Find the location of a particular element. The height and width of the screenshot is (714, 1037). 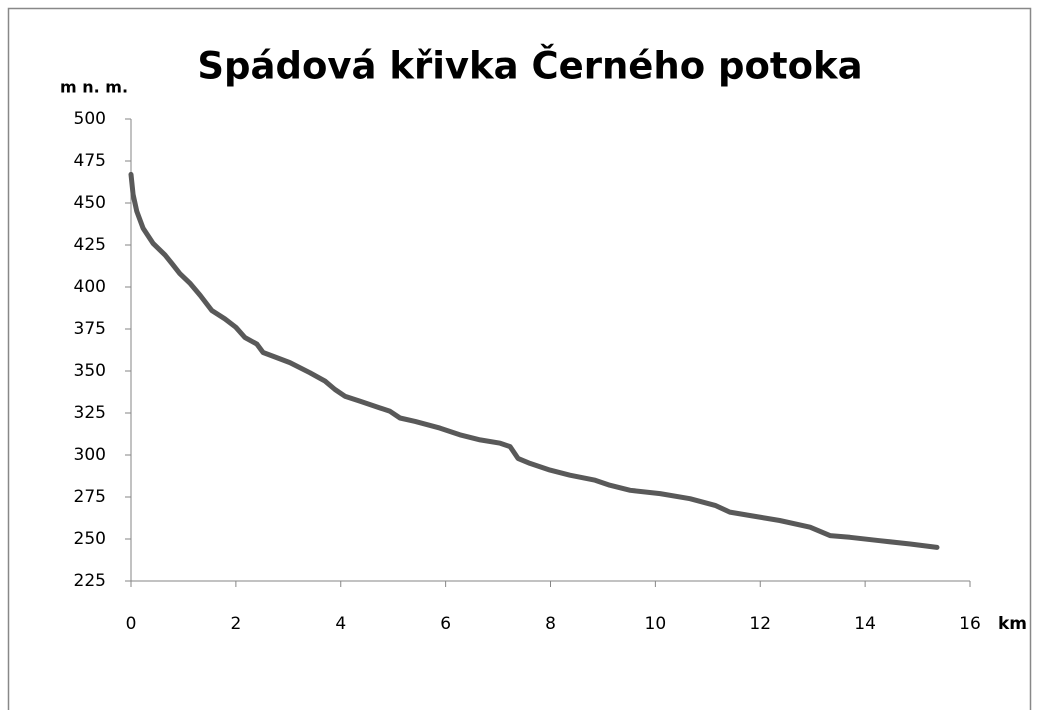

x-tick-label: 16 is located at coordinates (970, 624).